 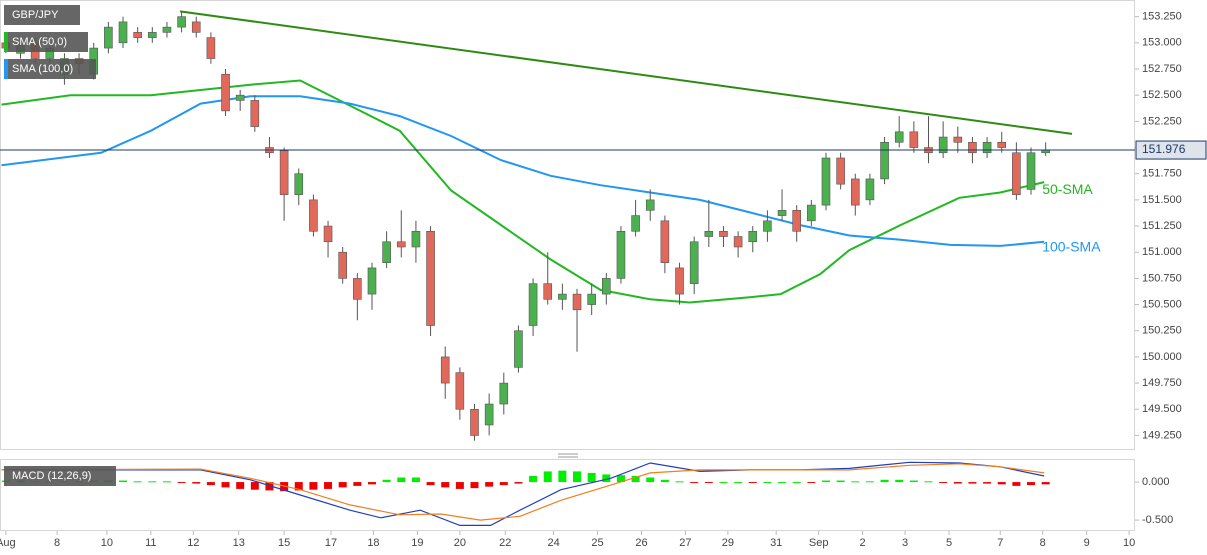 What do you see at coordinates (553, 543) in the screenshot?
I see `x-tick-label: 24` at bounding box center [553, 543].